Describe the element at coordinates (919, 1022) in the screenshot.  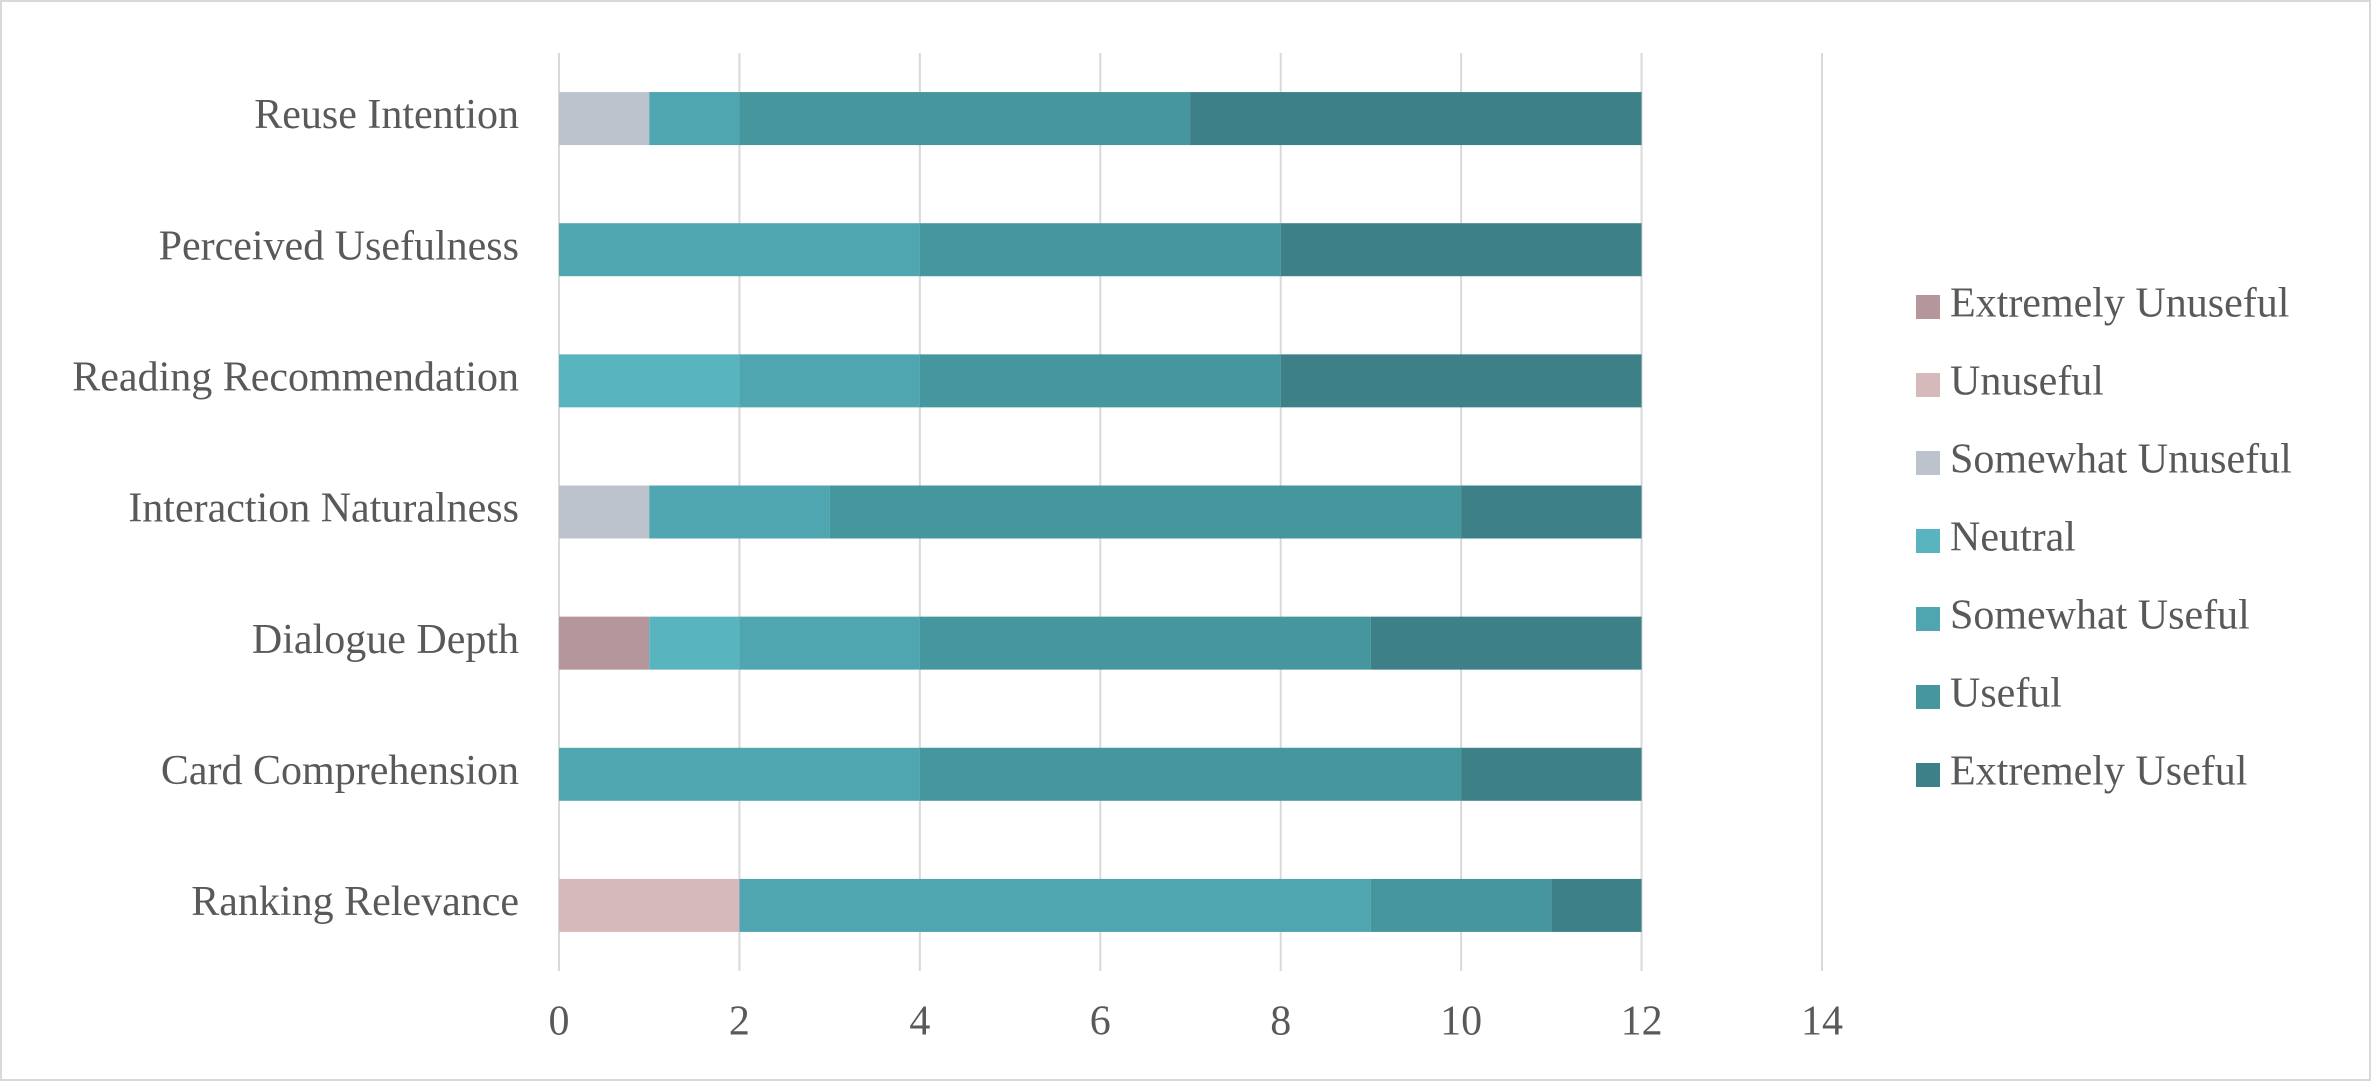
I see `x-tick-label: 4` at that location.